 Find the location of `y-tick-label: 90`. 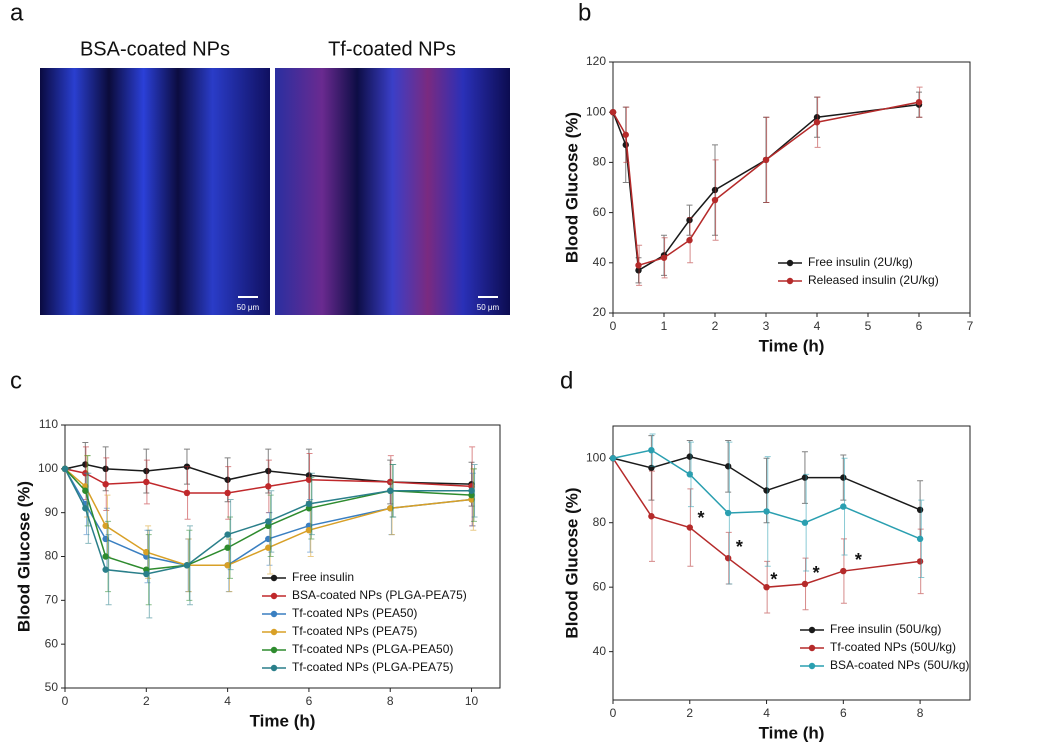

y-tick-label: 90 is located at coordinates (52, 512).